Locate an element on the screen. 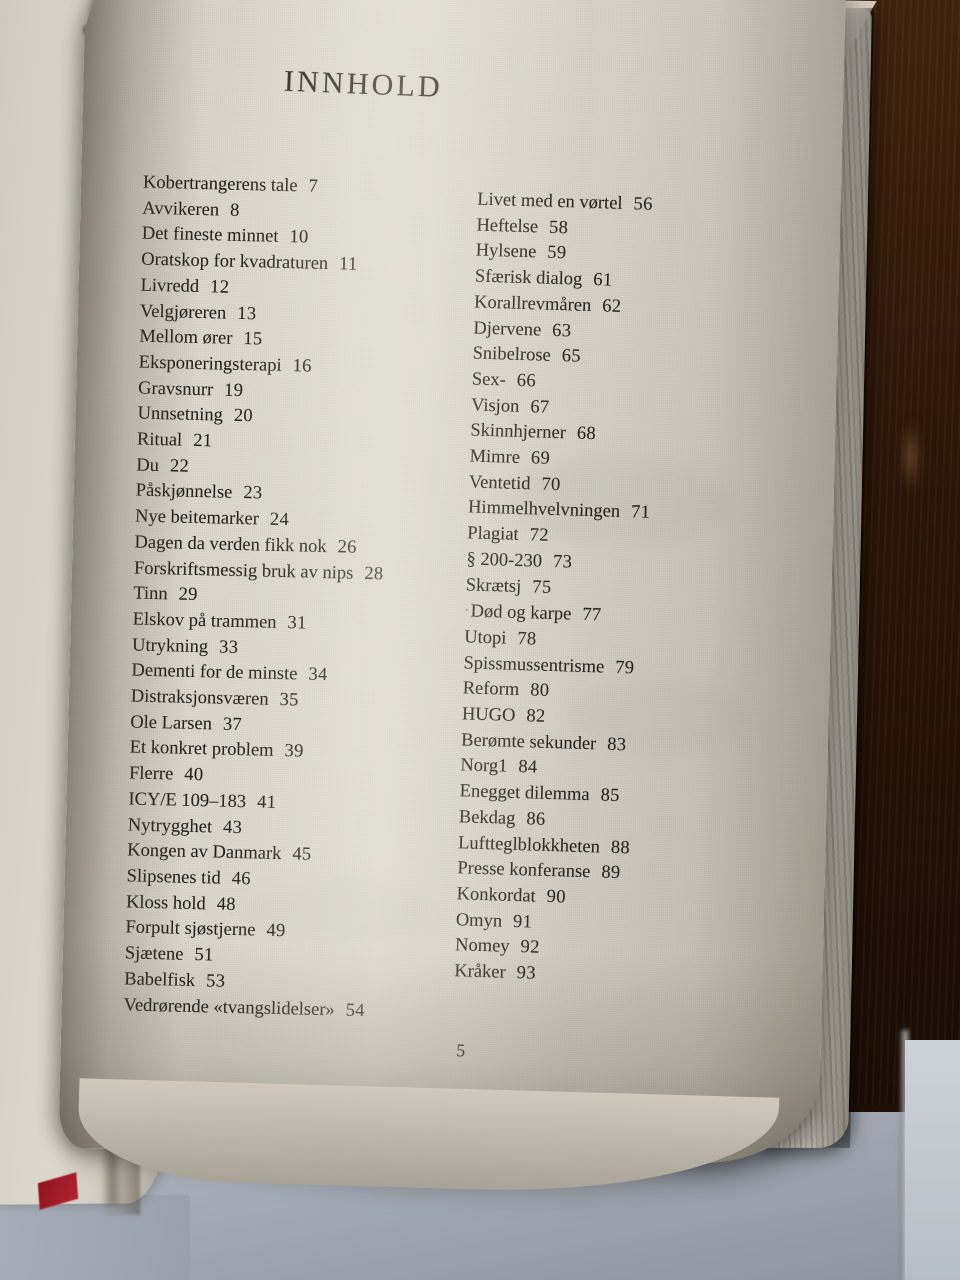  wall-right-panel is located at coordinates (932, 1160).